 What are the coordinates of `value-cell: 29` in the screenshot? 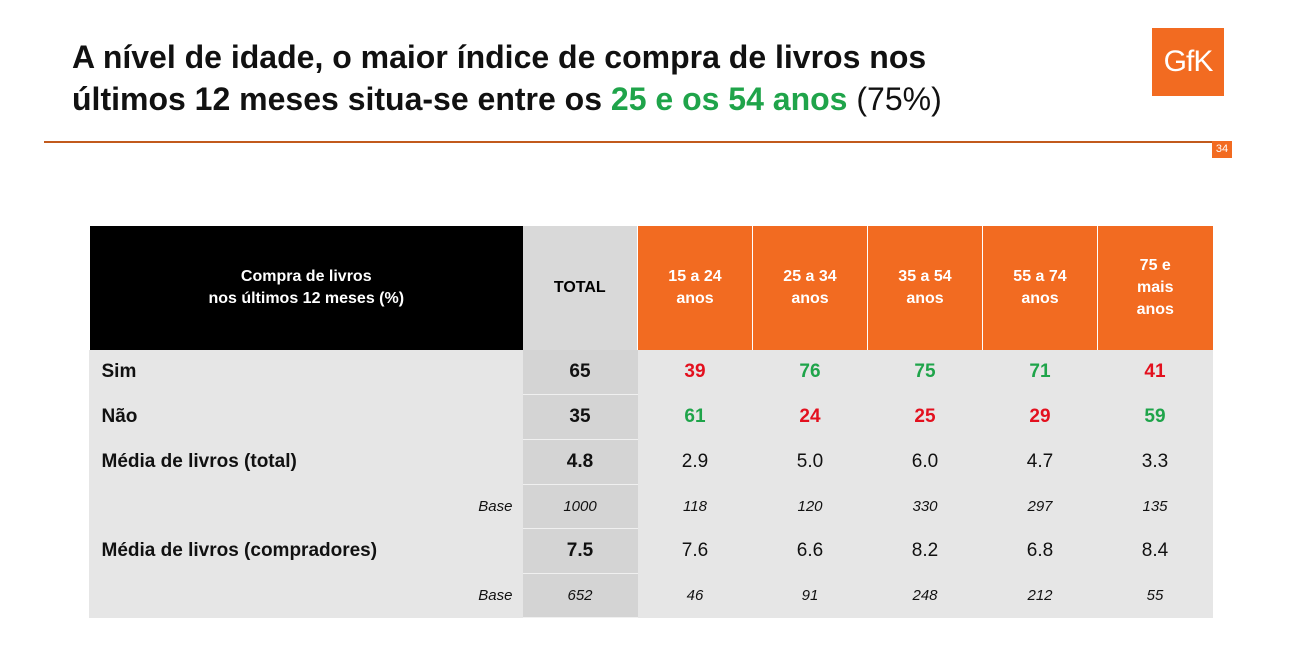 It's located at (1040, 416).